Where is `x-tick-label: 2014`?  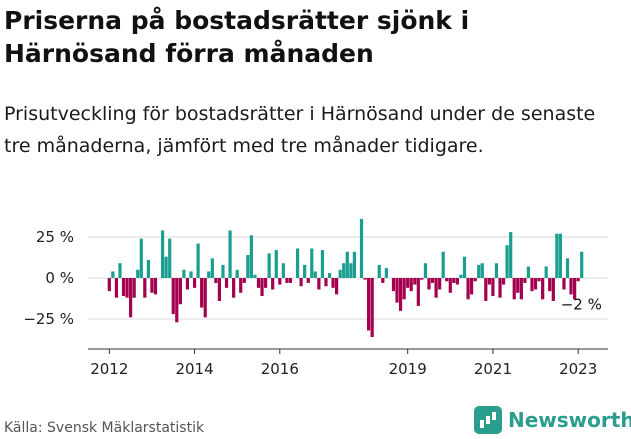
x-tick-label: 2014 is located at coordinates (194, 369).